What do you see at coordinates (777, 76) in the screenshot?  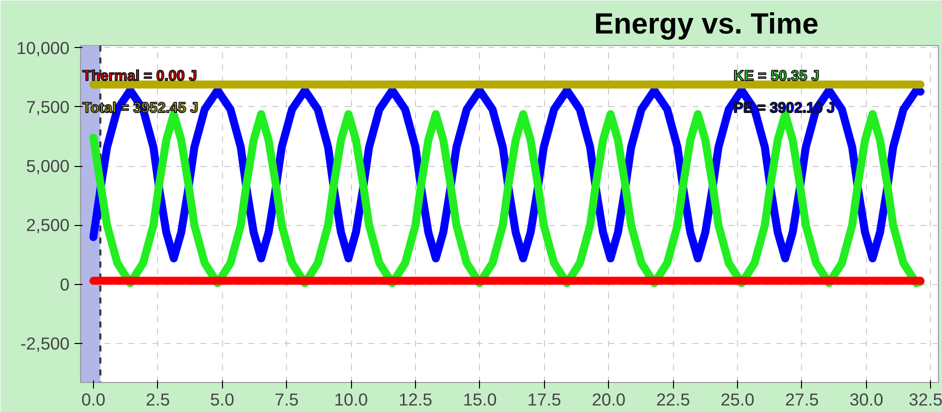 I see `annotation: KE = 50.35 J` at bounding box center [777, 76].